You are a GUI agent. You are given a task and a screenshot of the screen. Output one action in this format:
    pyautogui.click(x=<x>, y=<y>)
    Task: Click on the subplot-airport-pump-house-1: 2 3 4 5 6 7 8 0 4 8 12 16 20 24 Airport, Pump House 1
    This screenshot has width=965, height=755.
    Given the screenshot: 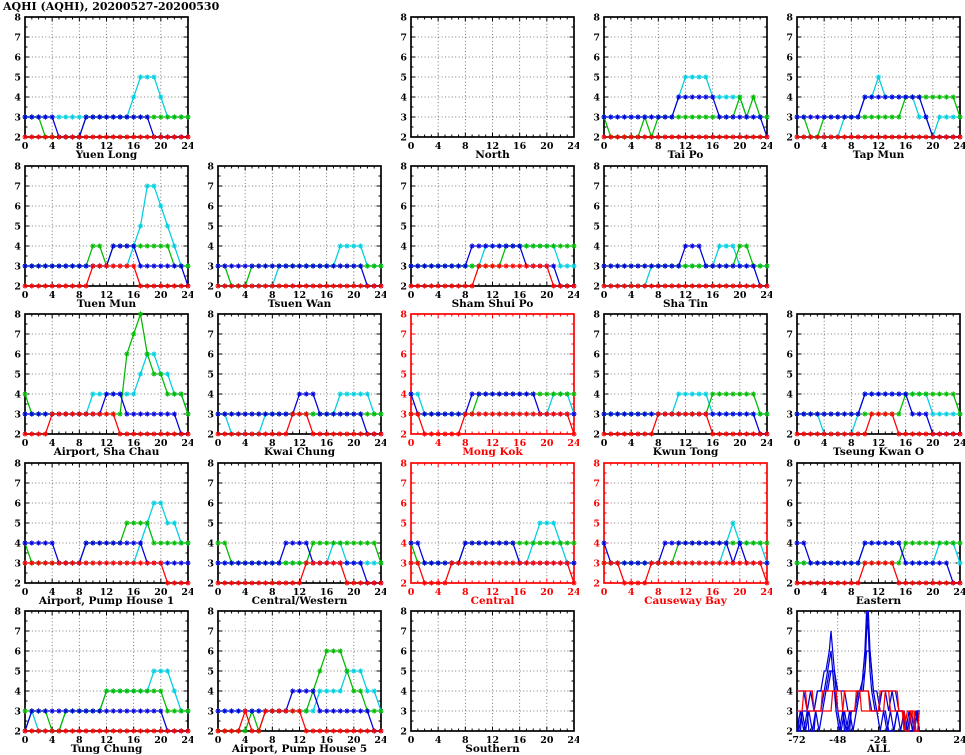 What is the action you would take?
    pyautogui.click(x=96, y=532)
    